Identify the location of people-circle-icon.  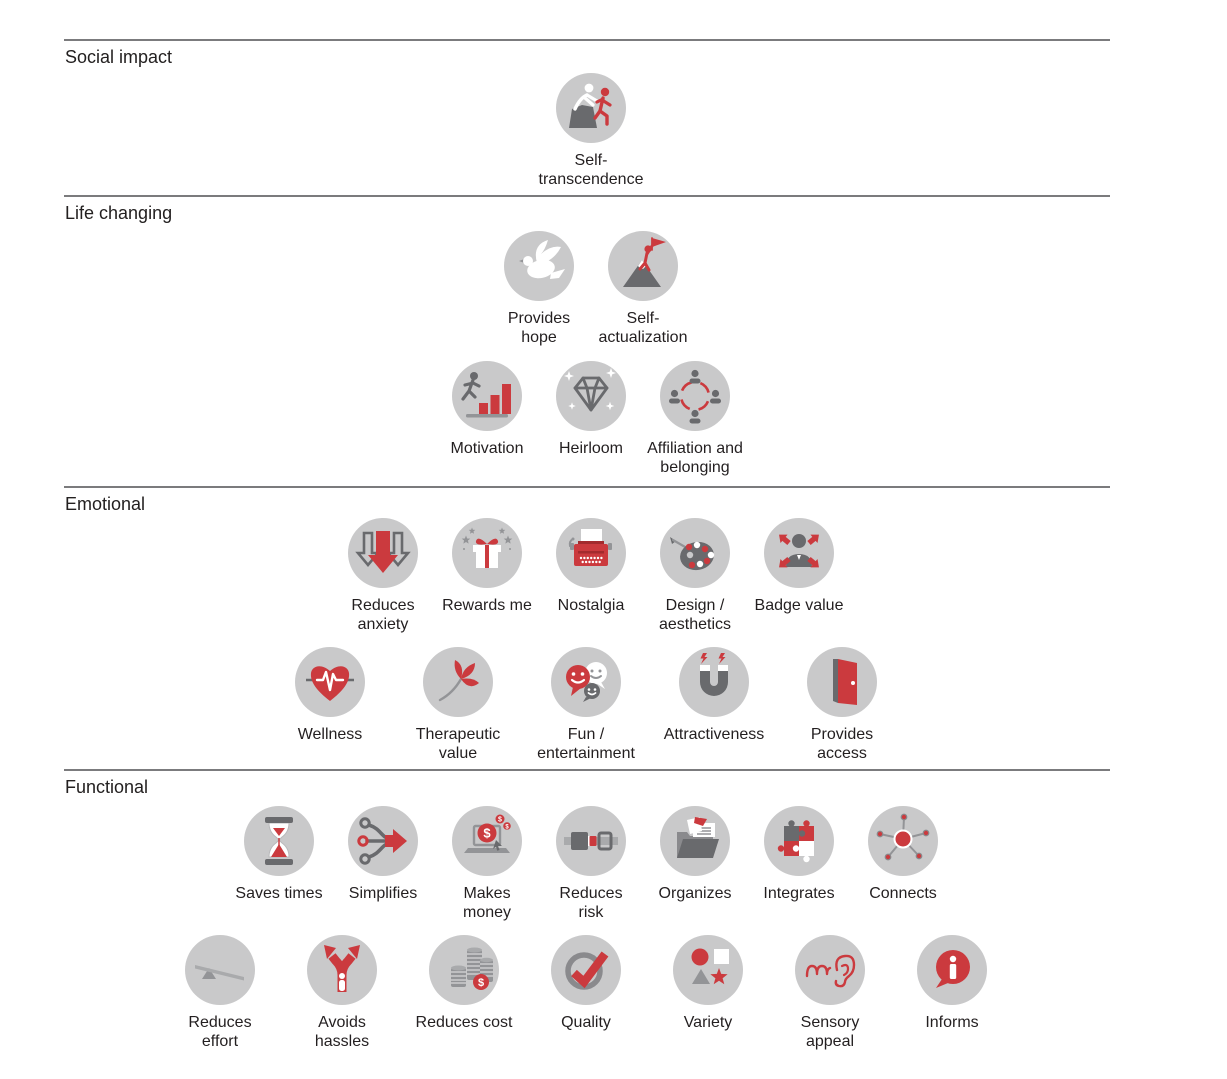
(695, 396).